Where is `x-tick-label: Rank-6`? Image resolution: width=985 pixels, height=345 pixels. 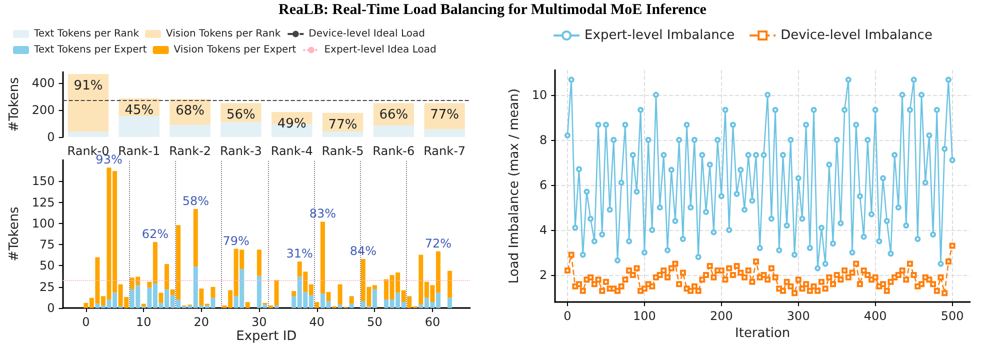 x-tick-label: Rank-6 is located at coordinates (393, 151).